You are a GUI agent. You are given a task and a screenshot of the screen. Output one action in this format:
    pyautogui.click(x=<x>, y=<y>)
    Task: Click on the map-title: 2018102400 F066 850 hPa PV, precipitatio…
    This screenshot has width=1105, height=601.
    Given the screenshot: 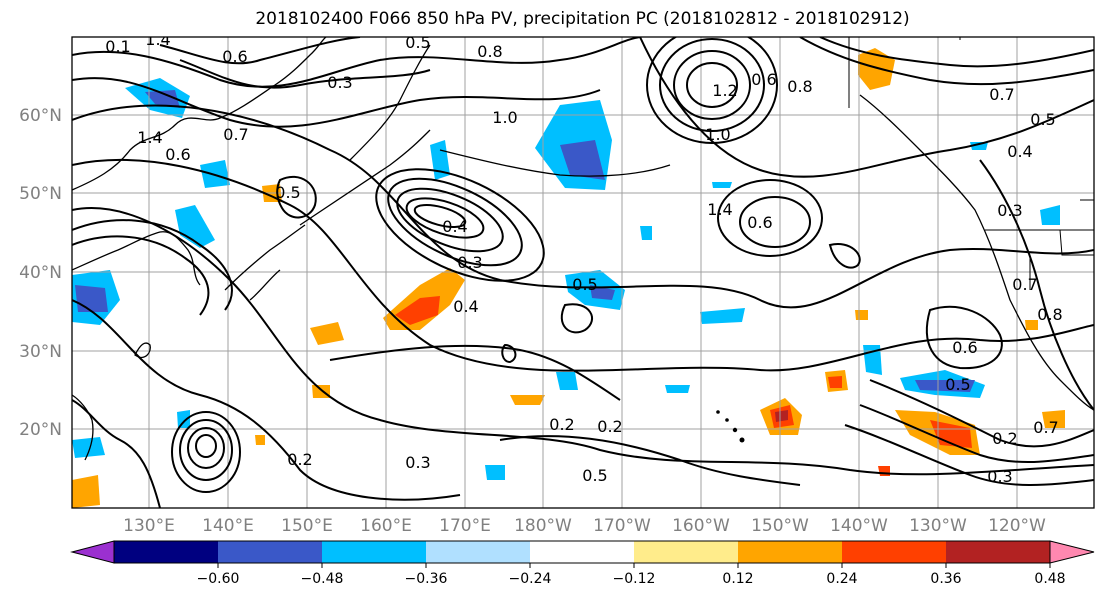 What is the action you would take?
    pyautogui.click(x=582, y=19)
    